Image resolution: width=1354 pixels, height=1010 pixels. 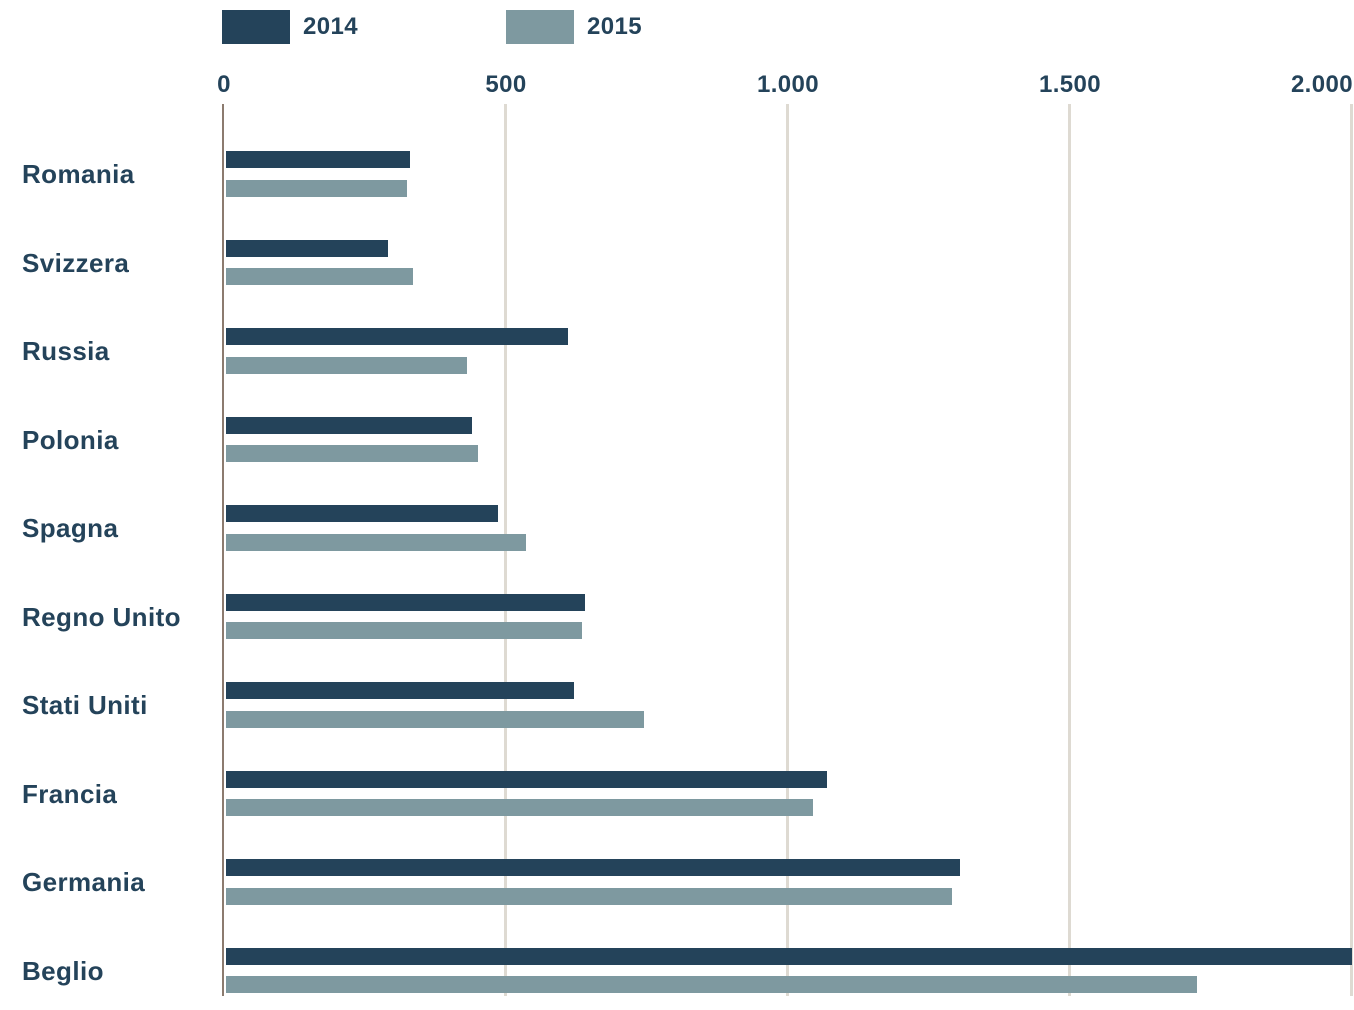 I want to click on bar-2015-svizzera, so click(x=319, y=276).